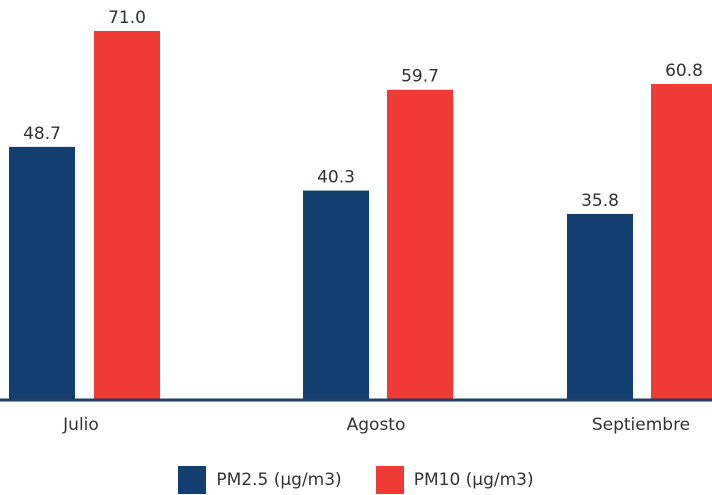  Describe the element at coordinates (279, 480) in the screenshot. I see `legend-label-pm25: PM2.5 (μg/m3)` at that location.